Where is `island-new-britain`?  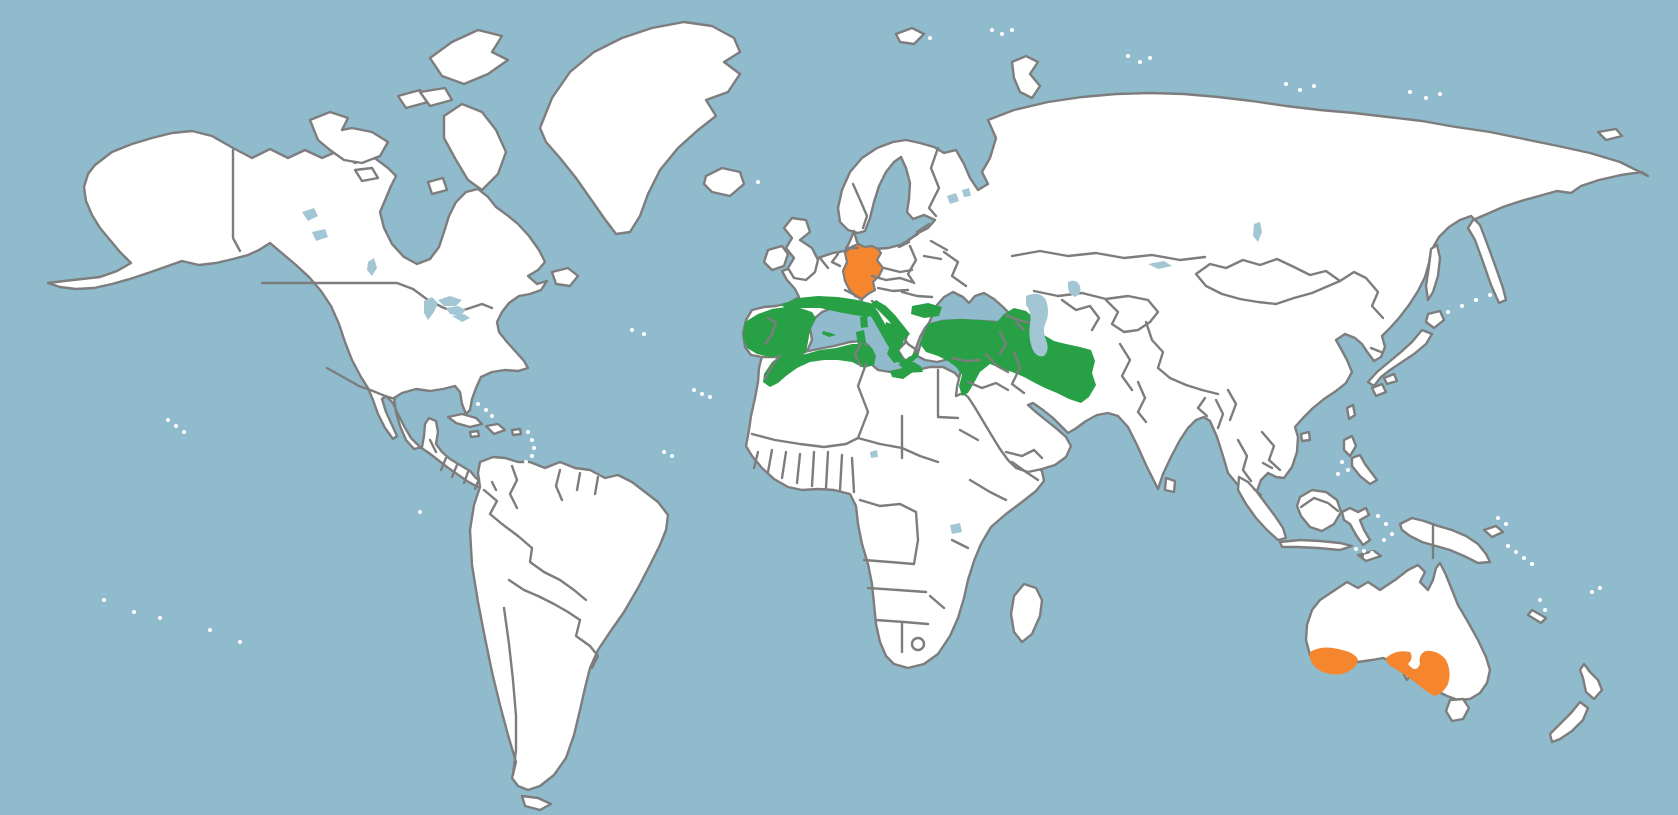 island-new-britain is located at coordinates (1493, 531).